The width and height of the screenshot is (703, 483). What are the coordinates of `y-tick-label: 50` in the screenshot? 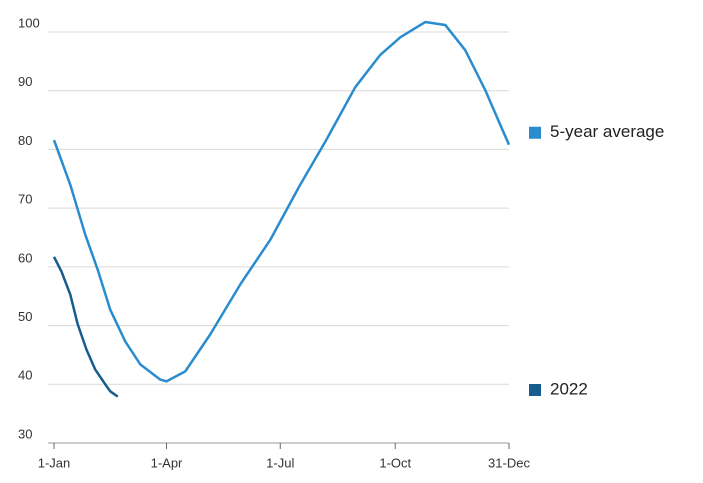 It's located at (25, 316).